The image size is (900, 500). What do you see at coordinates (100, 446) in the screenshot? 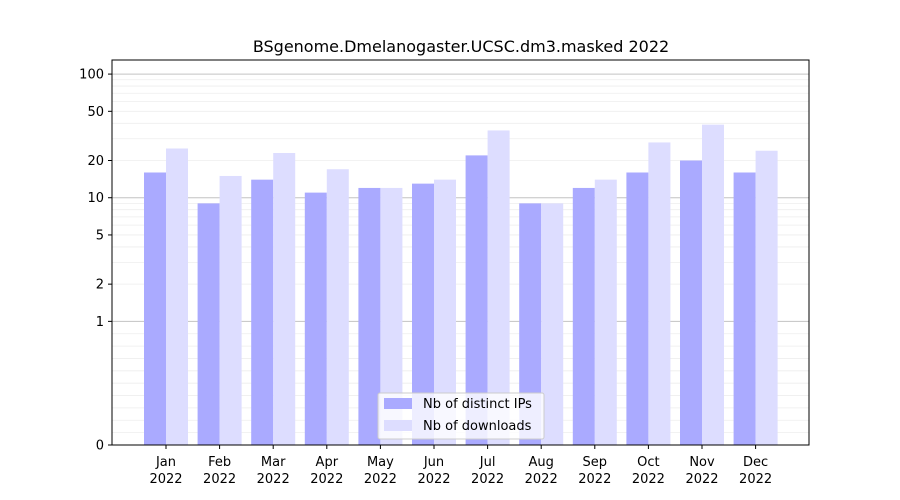
I see `y-tick-label: 0` at bounding box center [100, 446].